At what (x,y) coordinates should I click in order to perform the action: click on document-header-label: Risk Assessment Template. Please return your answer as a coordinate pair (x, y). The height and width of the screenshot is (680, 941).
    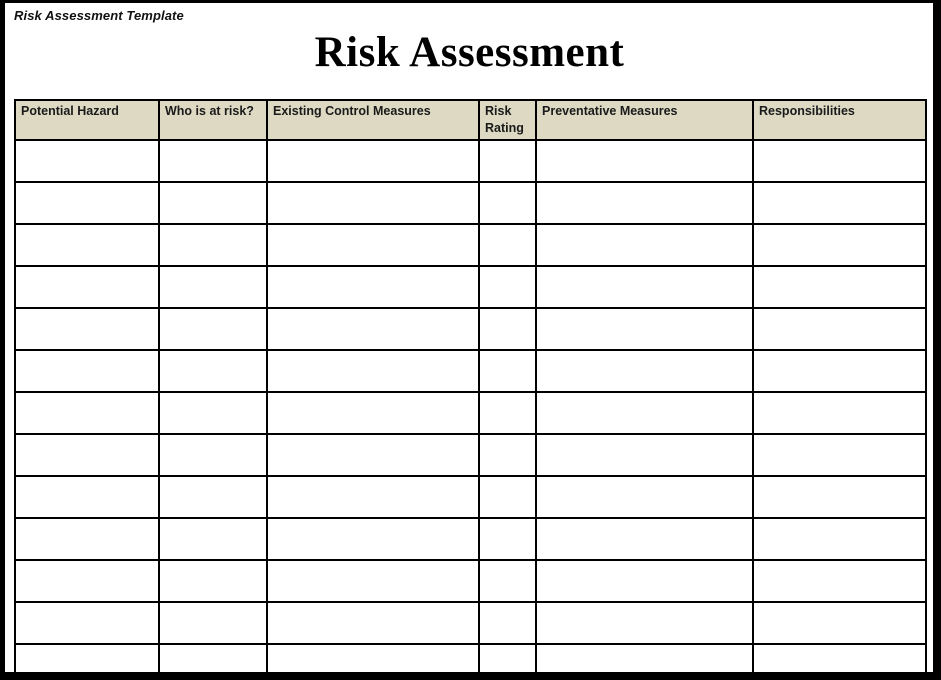
    Looking at the image, I should click on (99, 15).